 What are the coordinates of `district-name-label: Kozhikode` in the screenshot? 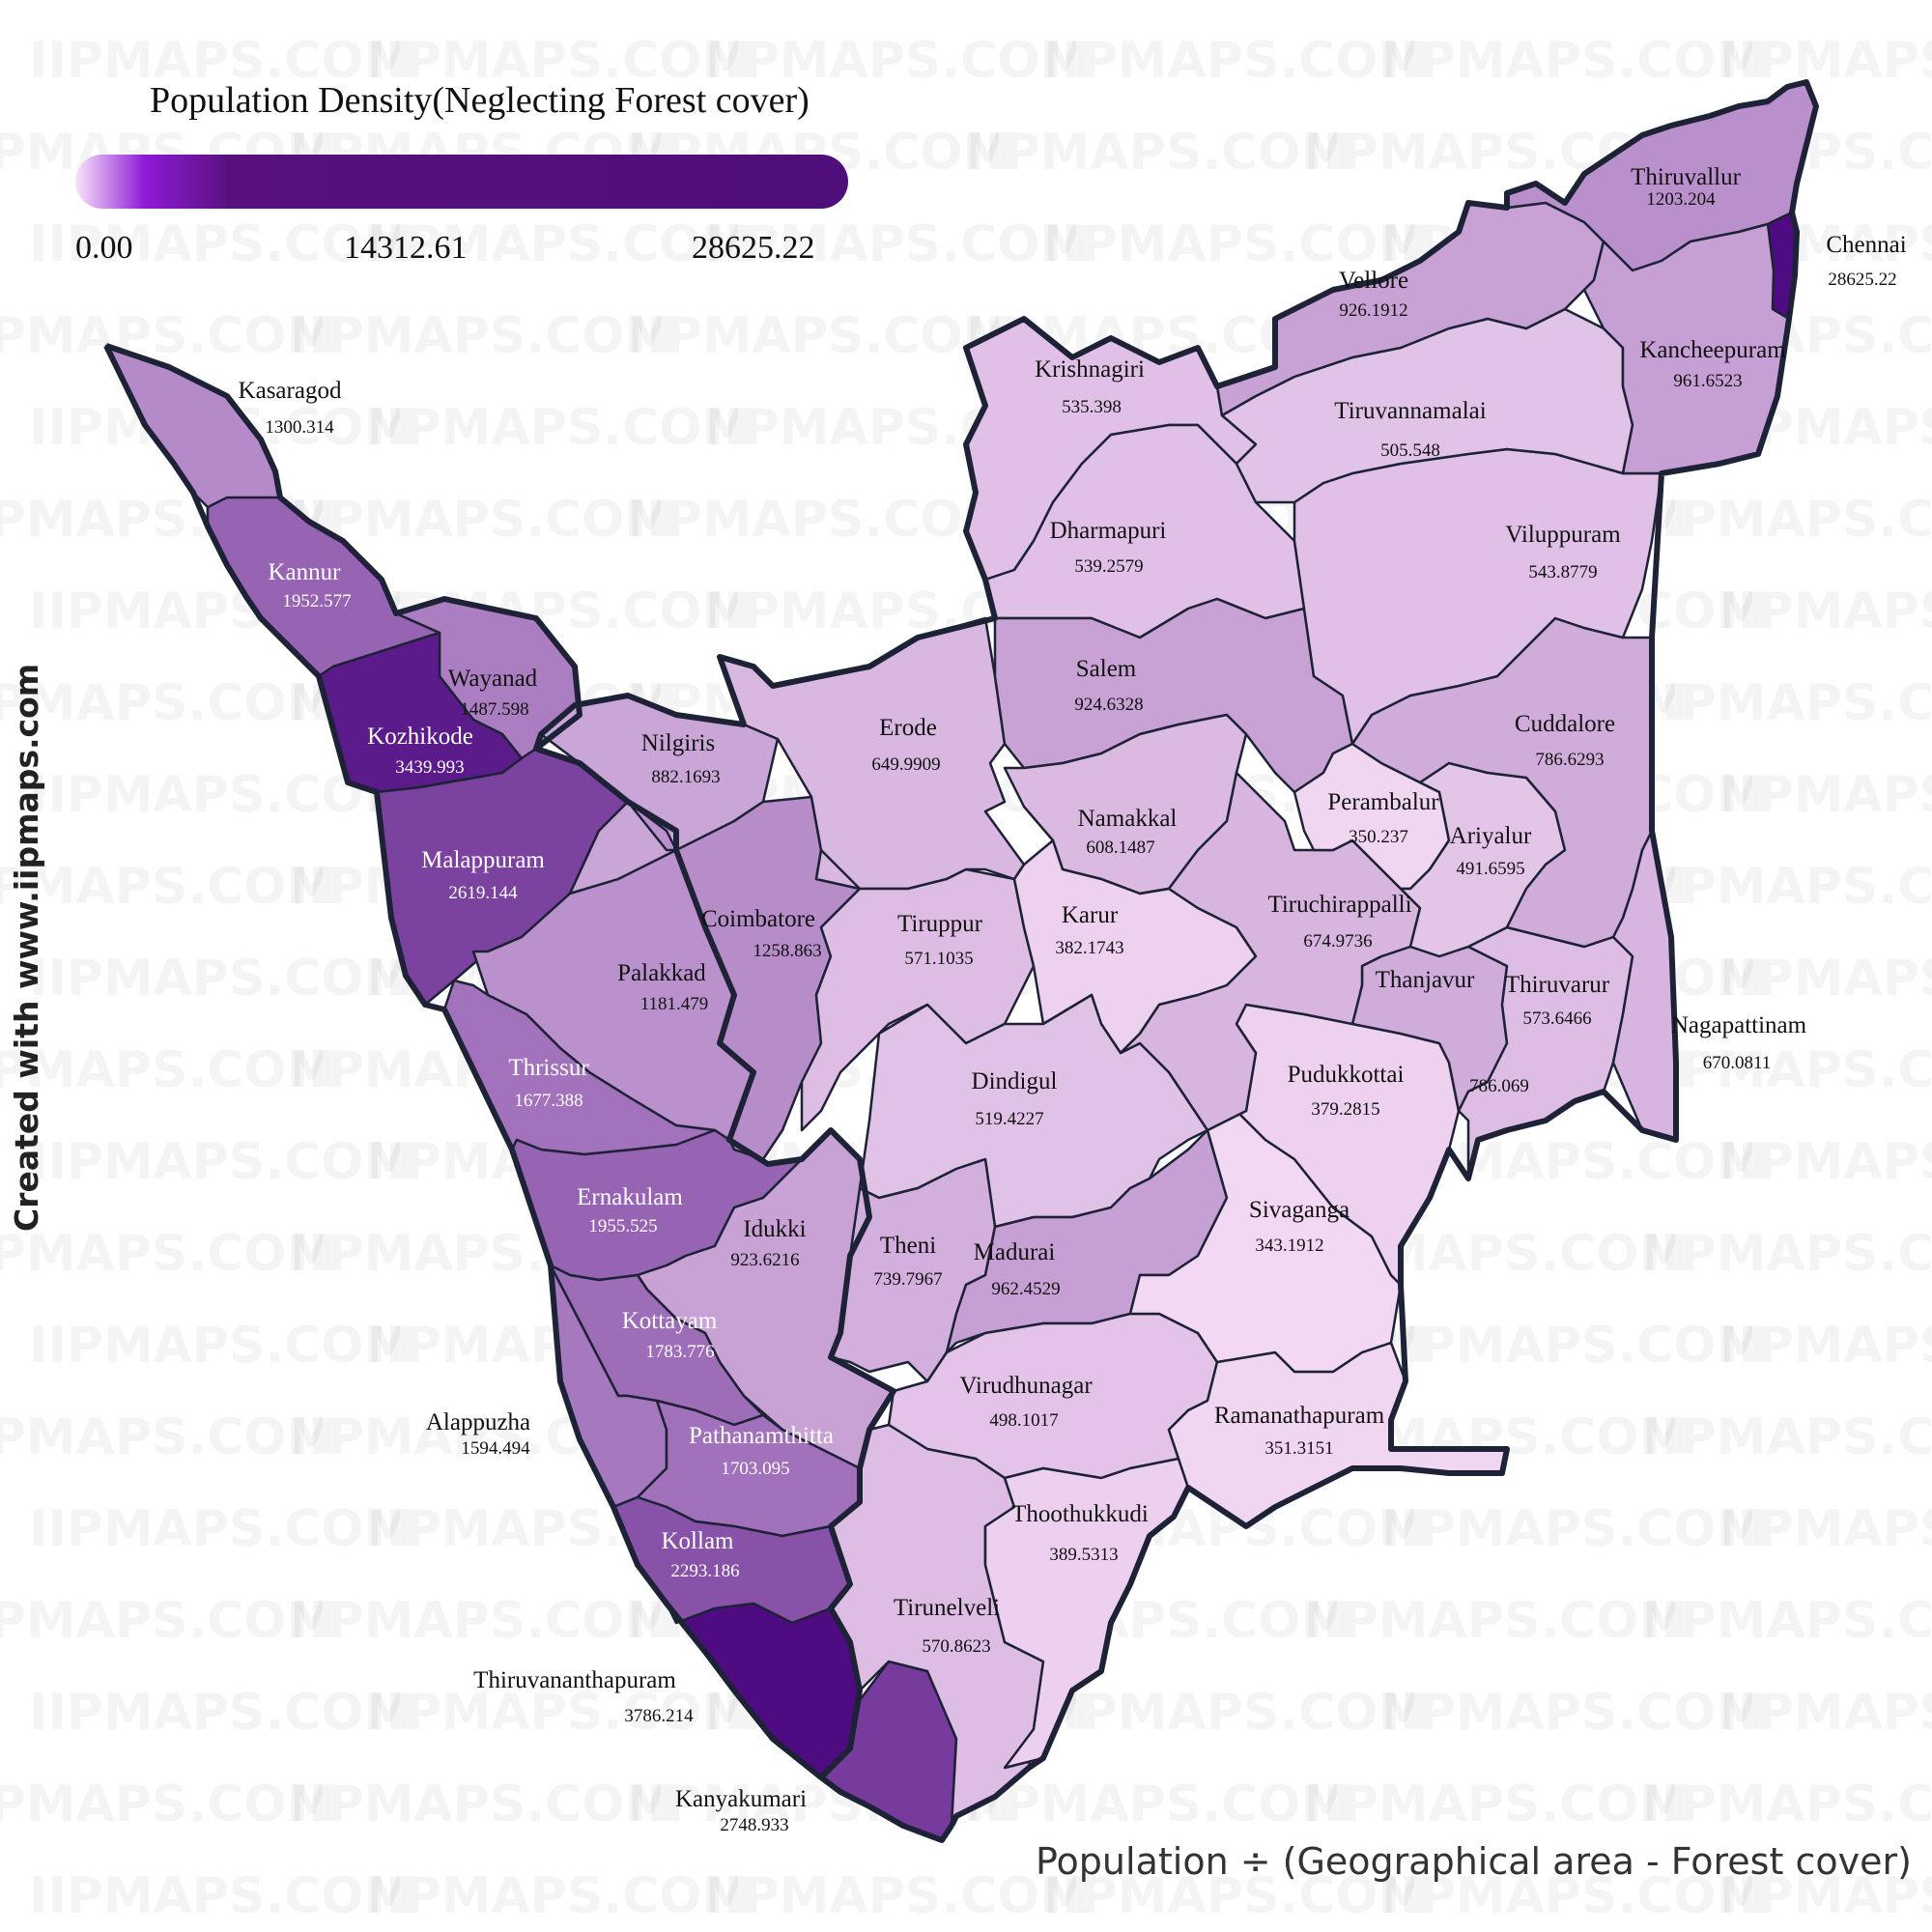 It's located at (420, 737).